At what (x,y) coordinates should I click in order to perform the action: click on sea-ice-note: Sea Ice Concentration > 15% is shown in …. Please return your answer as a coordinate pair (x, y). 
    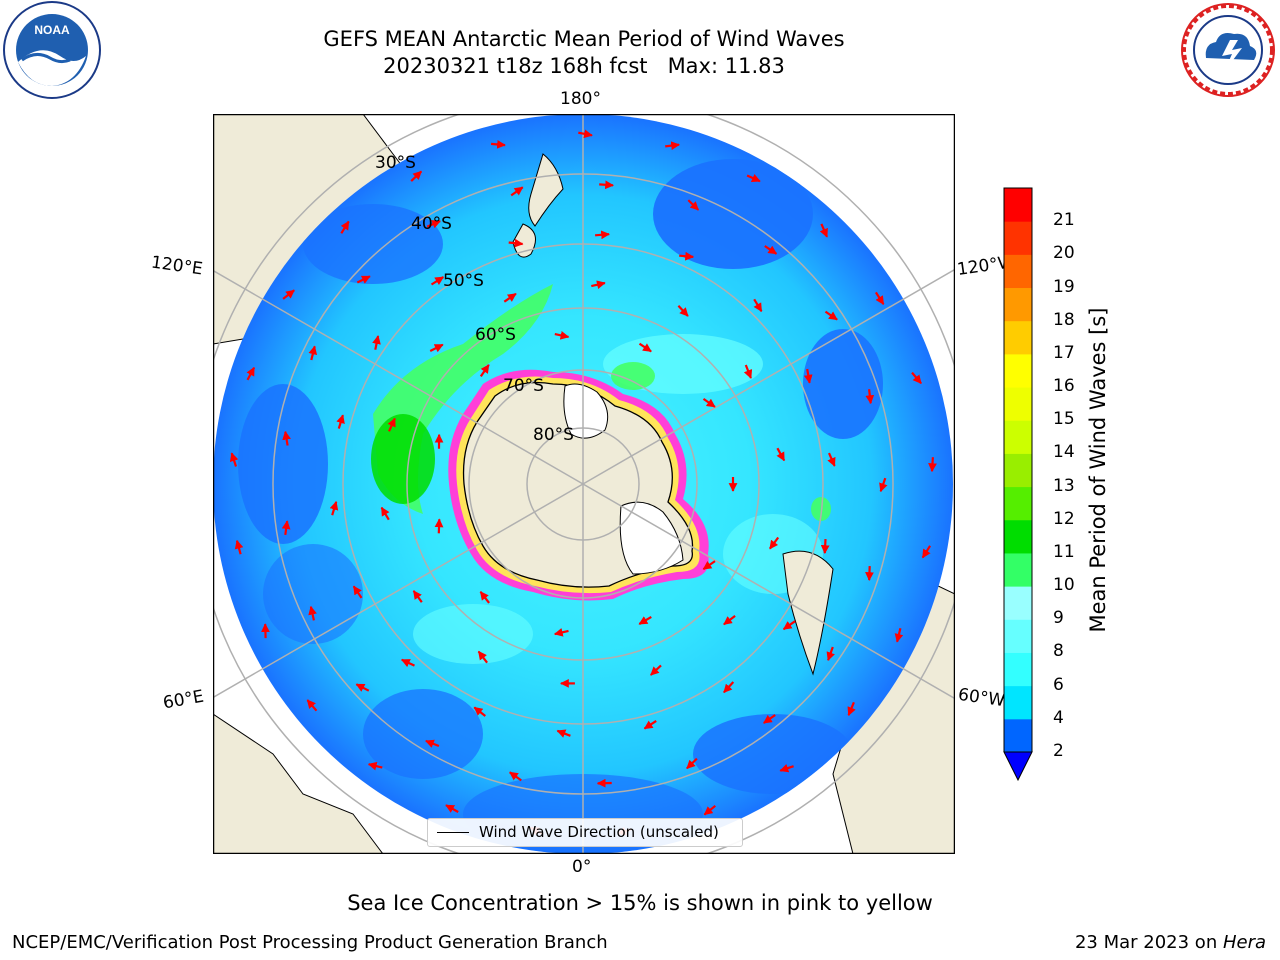
    Looking at the image, I should click on (640, 903).